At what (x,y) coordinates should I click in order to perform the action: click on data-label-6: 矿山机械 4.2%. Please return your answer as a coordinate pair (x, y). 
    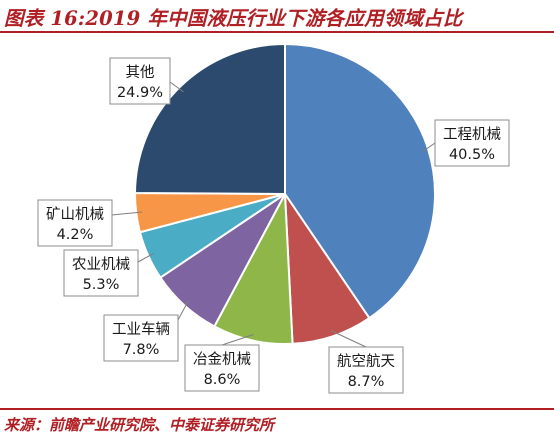
    Looking at the image, I should click on (75, 223).